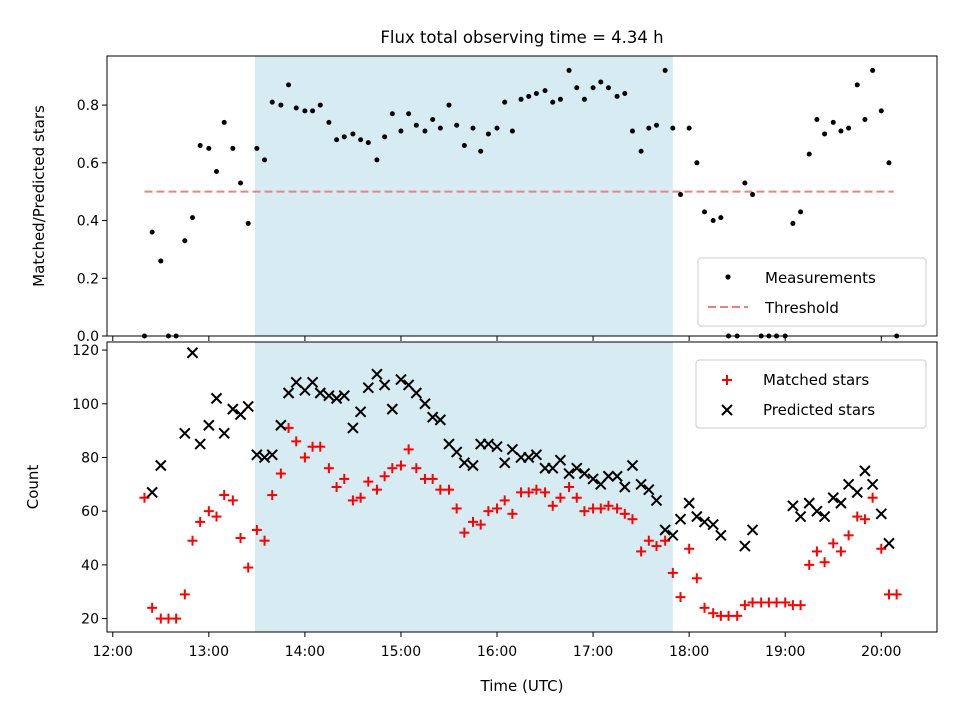 The height and width of the screenshot is (720, 960). Describe the element at coordinates (820, 278) in the screenshot. I see `legend-label-measurements: Measurements` at that location.